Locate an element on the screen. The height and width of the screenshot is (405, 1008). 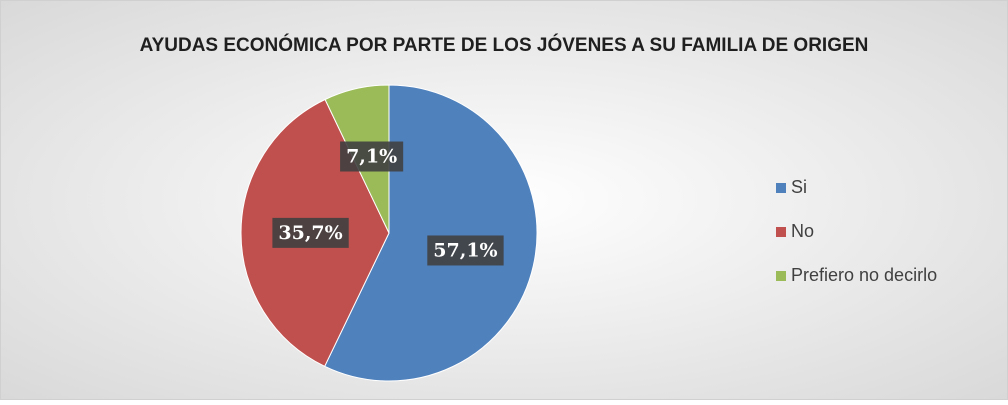
legend: Si No Prefiero no decirlo is located at coordinates (856, 231).